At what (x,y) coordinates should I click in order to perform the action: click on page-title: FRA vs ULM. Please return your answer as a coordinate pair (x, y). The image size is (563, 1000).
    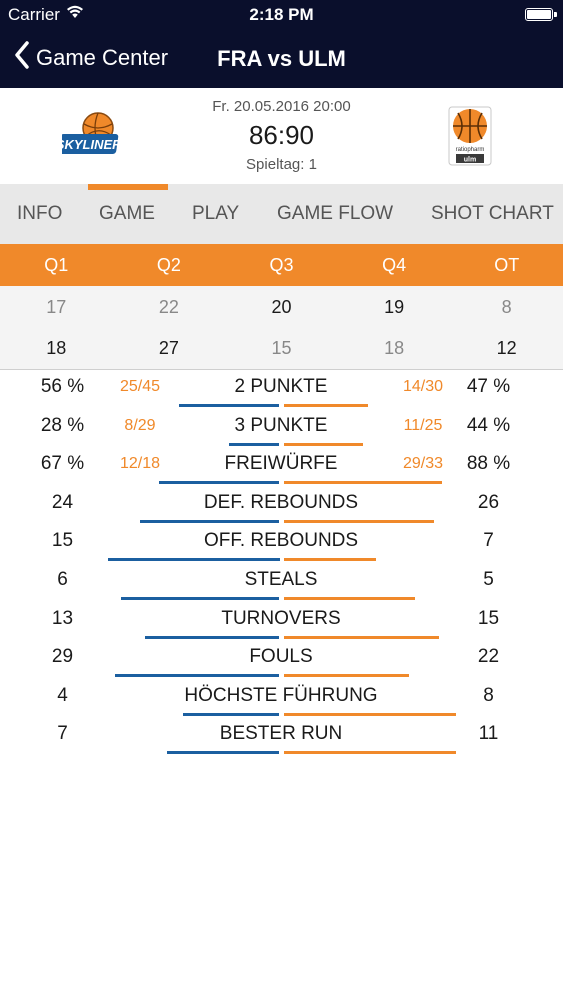
    Looking at the image, I should click on (281, 58).